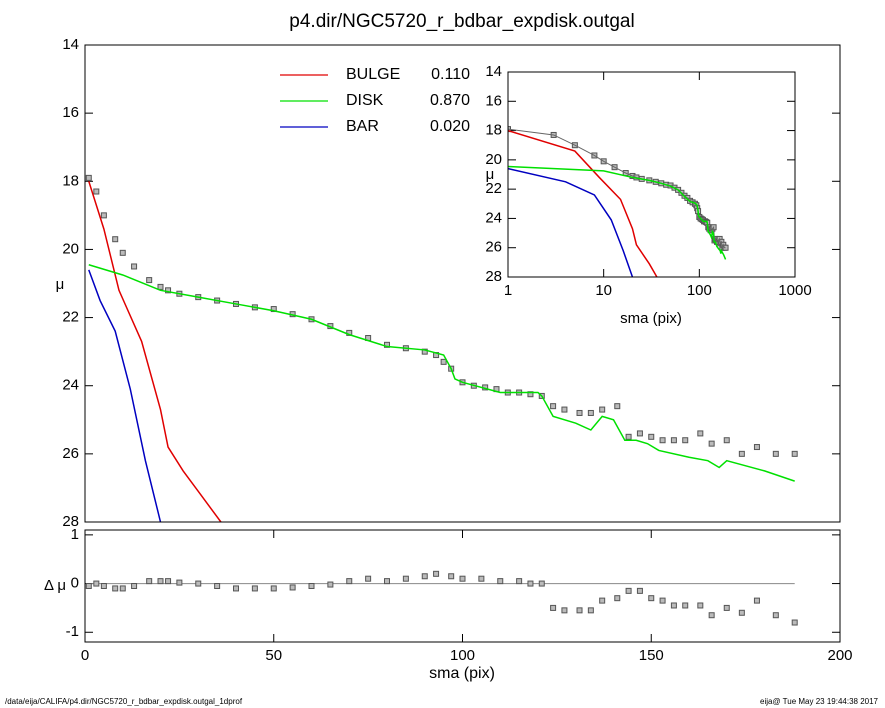 The image size is (885, 708). What do you see at coordinates (450, 126) in the screenshot?
I see `legend-fraction: 0.020` at bounding box center [450, 126].